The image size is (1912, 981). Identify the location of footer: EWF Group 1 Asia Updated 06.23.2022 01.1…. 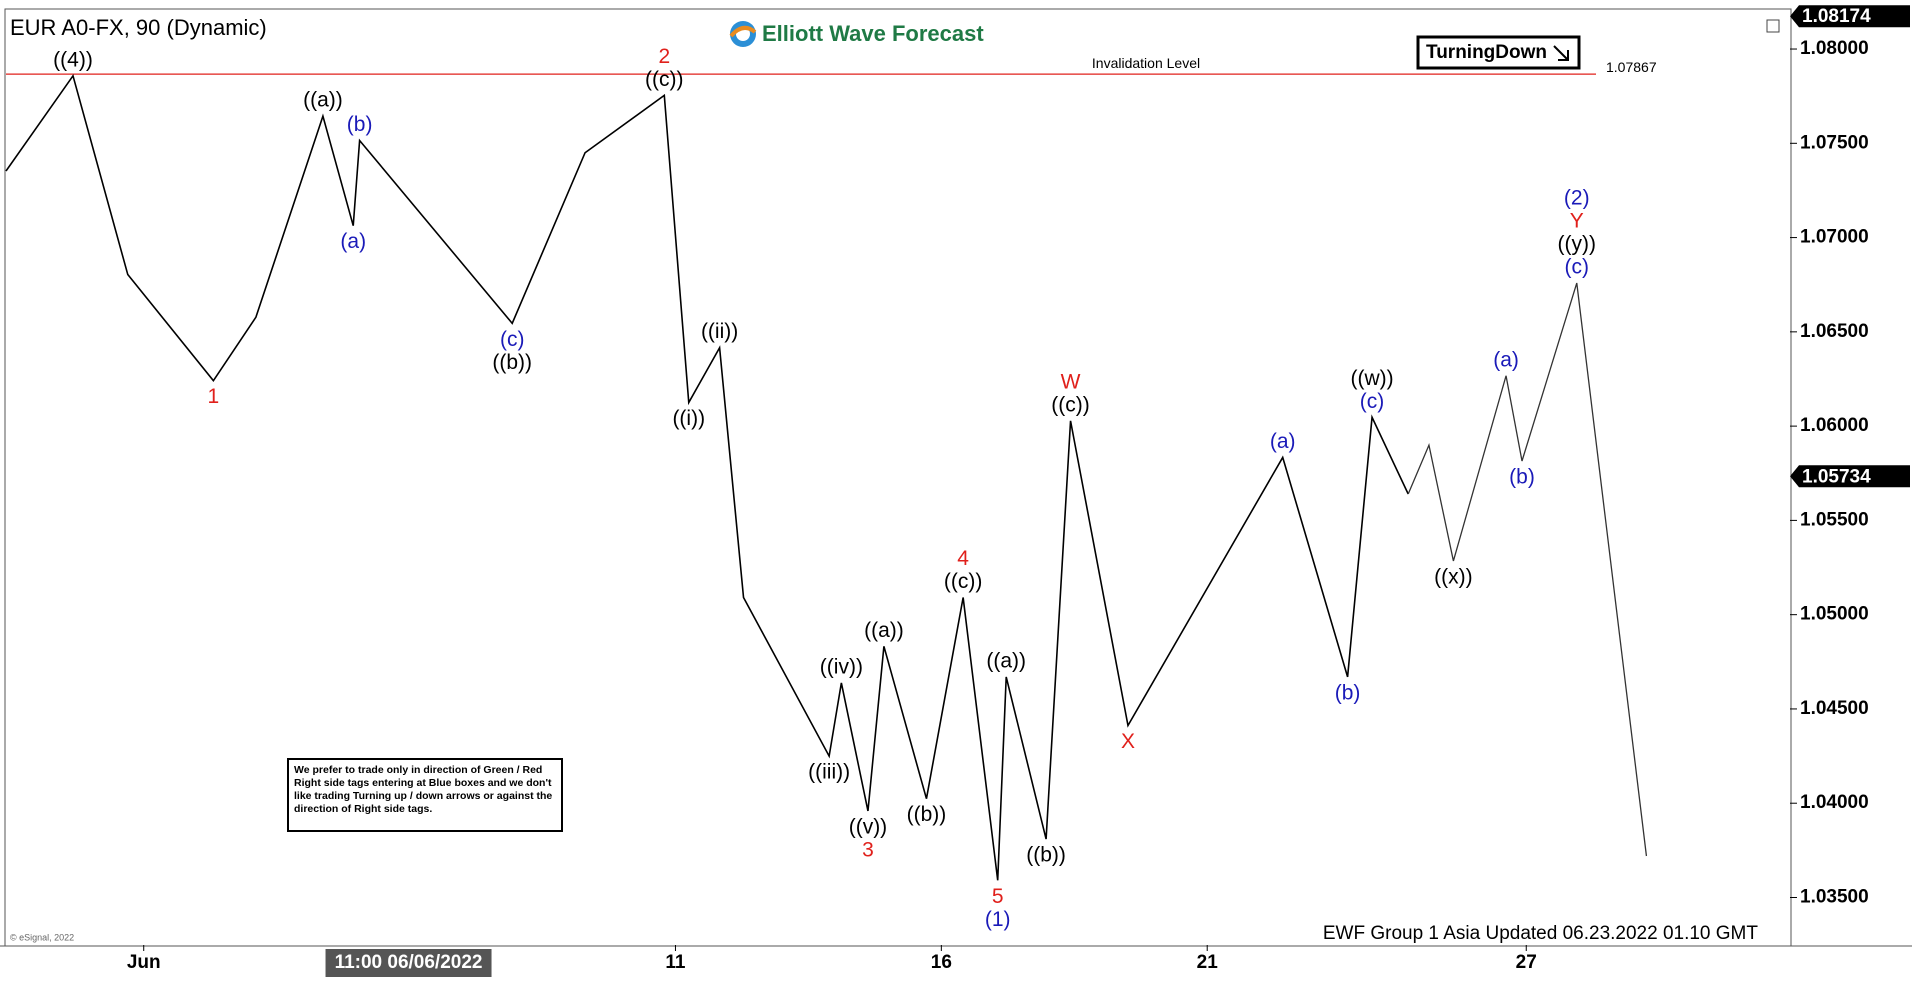
(1541, 933).